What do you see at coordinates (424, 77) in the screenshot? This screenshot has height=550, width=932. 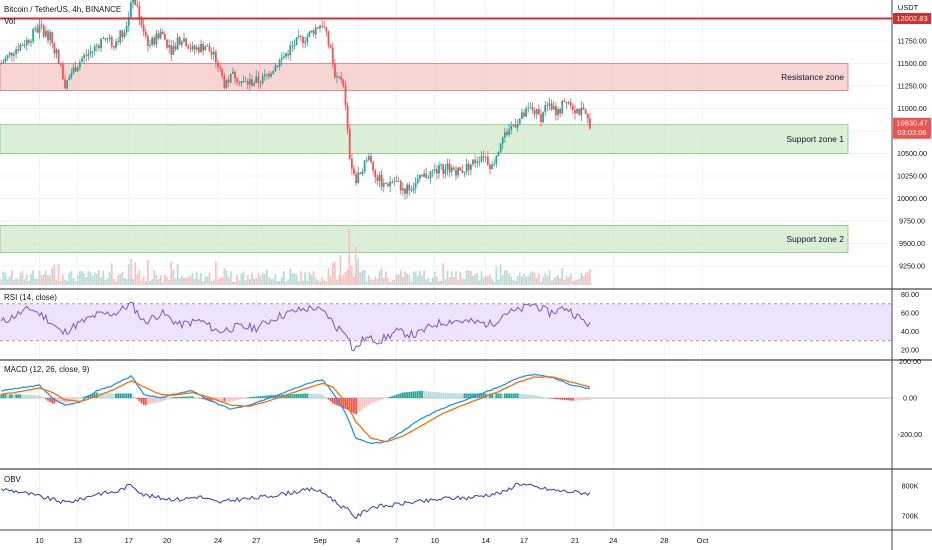 I see `resistance-zone` at bounding box center [424, 77].